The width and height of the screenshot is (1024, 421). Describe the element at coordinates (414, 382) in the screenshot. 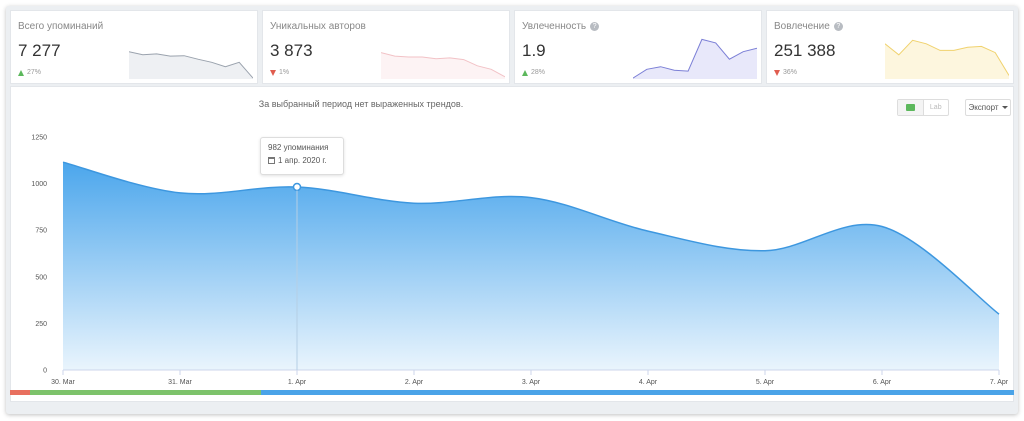

I see `x-tick-label: 2. Apr` at that location.